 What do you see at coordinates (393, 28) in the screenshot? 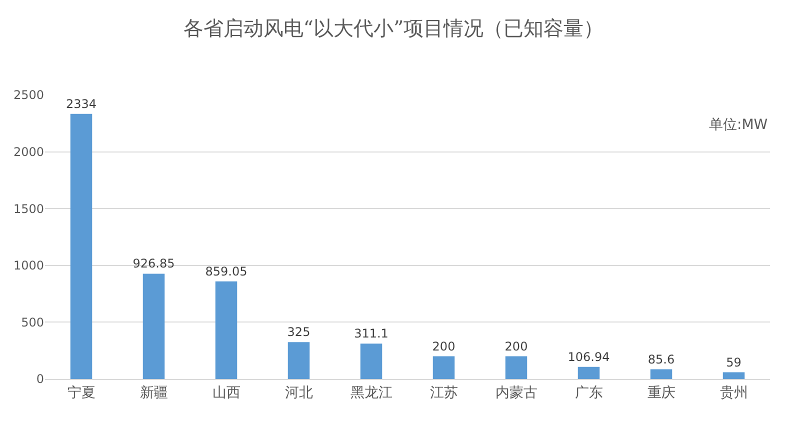
I see `chart-title: 各省启动风电“以大代小”项目情况（已知容量）` at bounding box center [393, 28].